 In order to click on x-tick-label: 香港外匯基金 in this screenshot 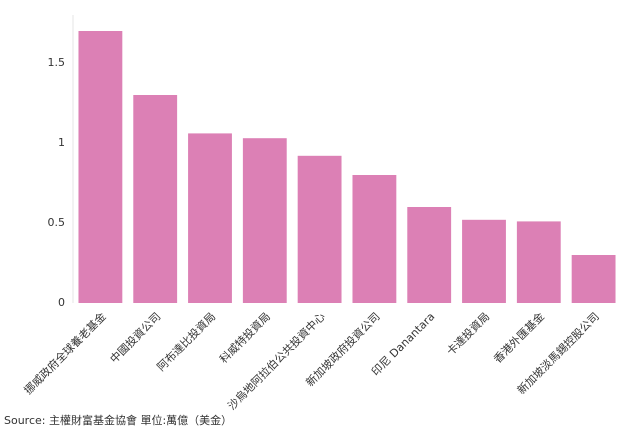, I will do `click(518, 337)`.